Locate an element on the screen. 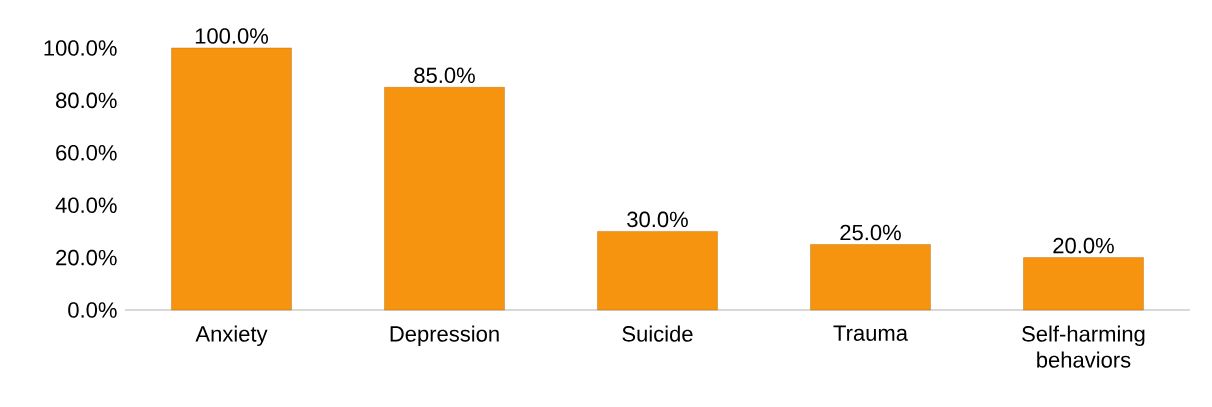 This screenshot has width=1212, height=407. data-label: 25.0% is located at coordinates (870, 232).